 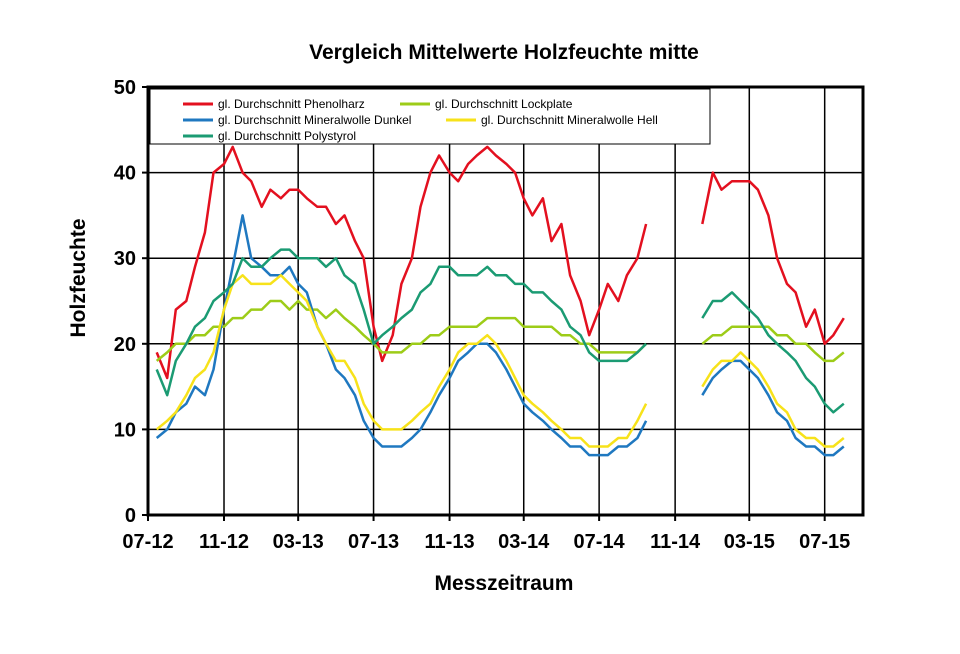 I want to click on x-tick-label: 07-13, so click(x=373, y=542).